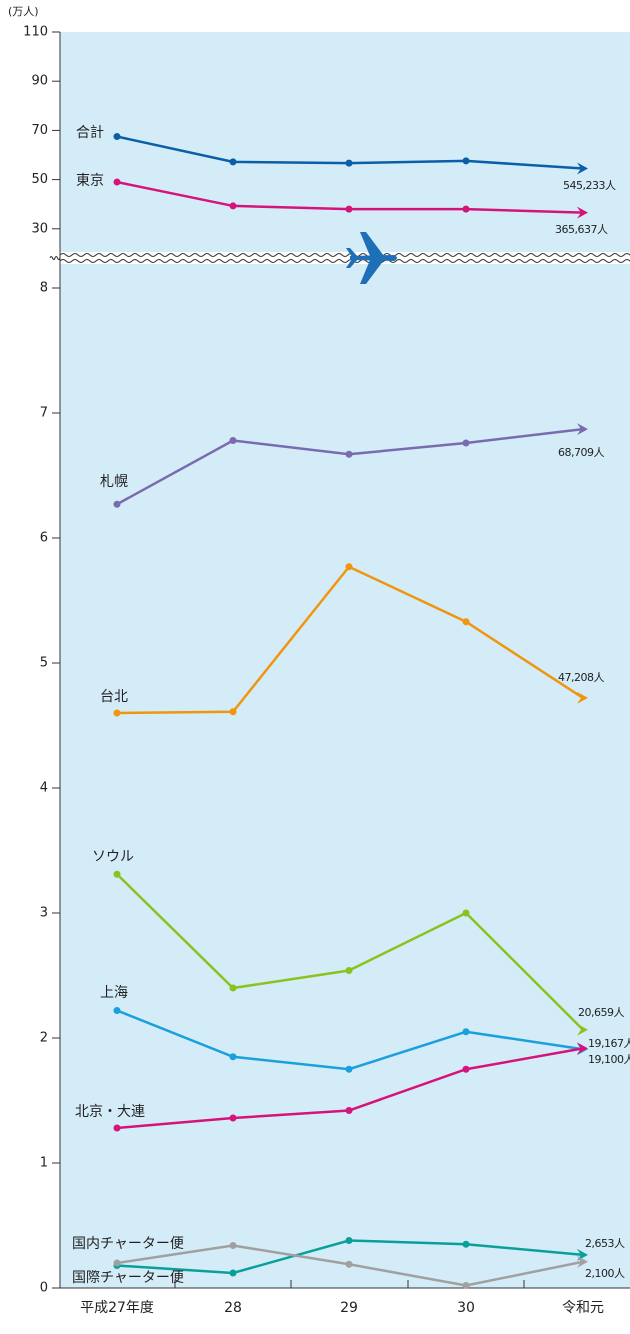  I want to click on y-tick-label: 90, so click(39, 81).